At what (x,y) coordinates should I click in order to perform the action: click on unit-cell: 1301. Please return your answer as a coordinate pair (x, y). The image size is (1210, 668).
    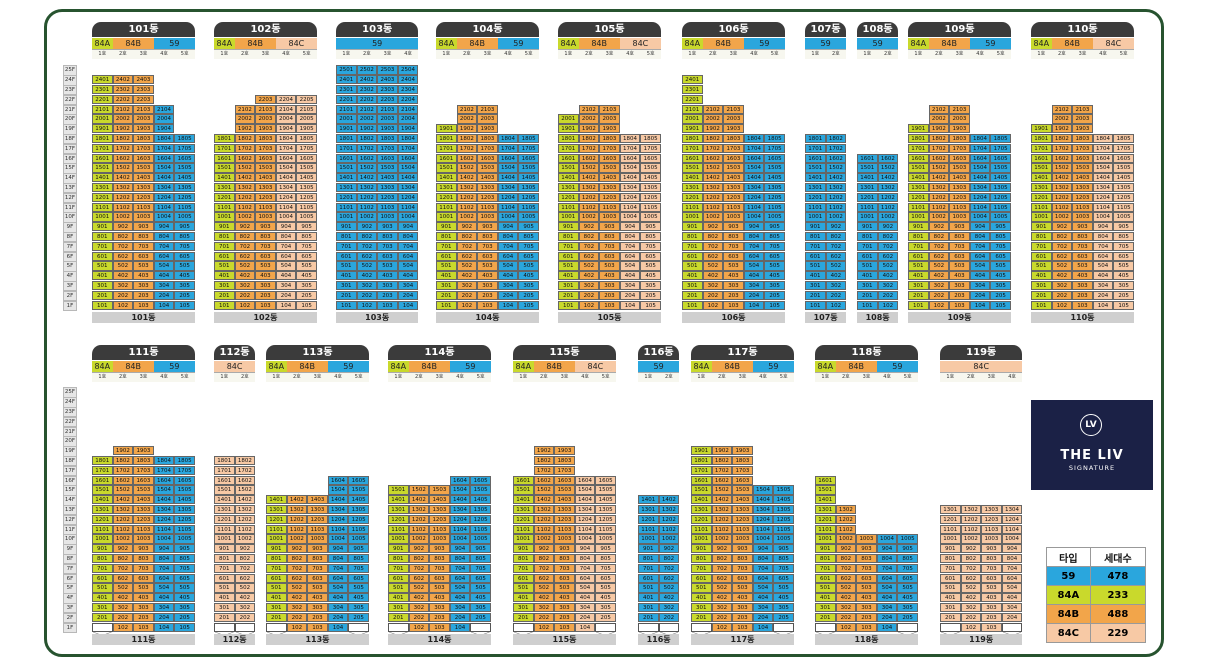
    Looking at the image, I should click on (568, 187).